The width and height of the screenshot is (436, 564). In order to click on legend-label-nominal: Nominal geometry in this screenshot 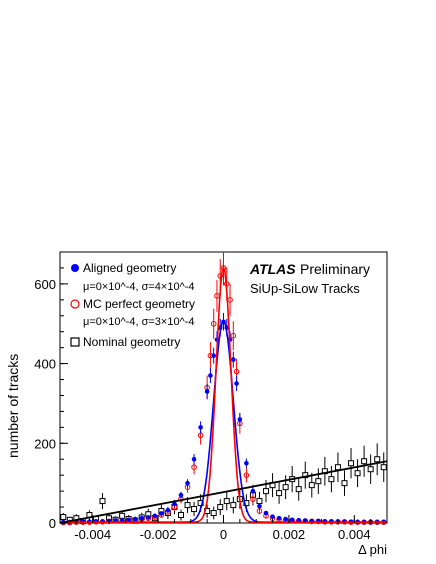, I will do `click(131, 342)`.